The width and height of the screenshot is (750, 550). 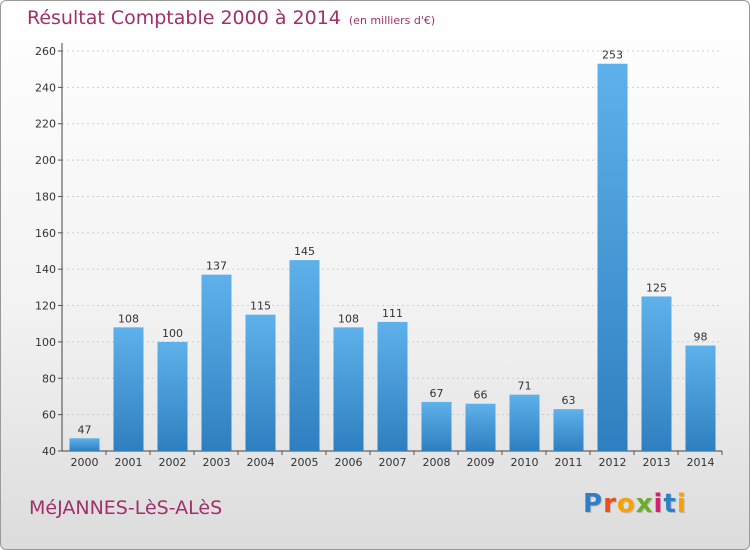 I want to click on x-tick-label: 2005, so click(x=305, y=462).